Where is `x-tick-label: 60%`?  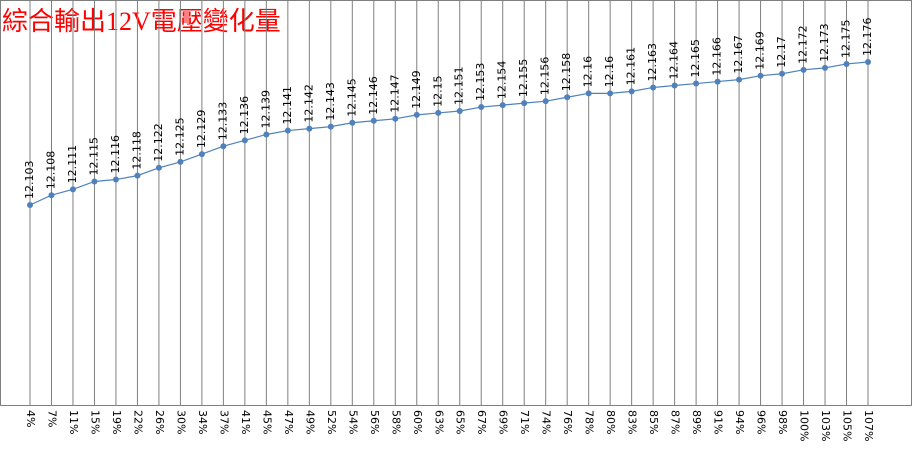 x-tick-label: 60% is located at coordinates (417, 422).